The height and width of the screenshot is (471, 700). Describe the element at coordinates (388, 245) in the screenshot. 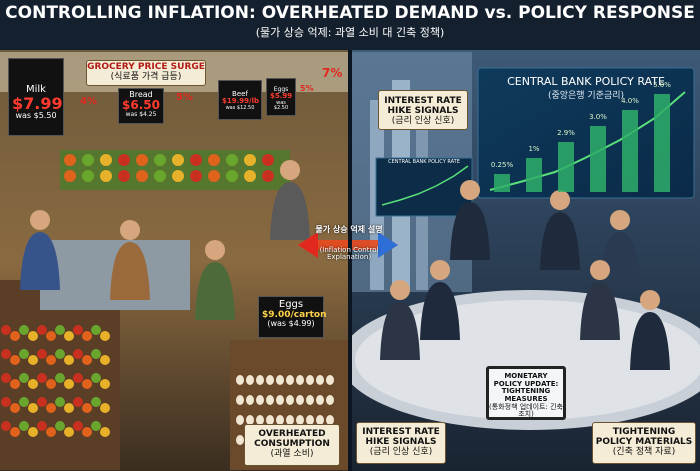

I see `arrow-right` at that location.